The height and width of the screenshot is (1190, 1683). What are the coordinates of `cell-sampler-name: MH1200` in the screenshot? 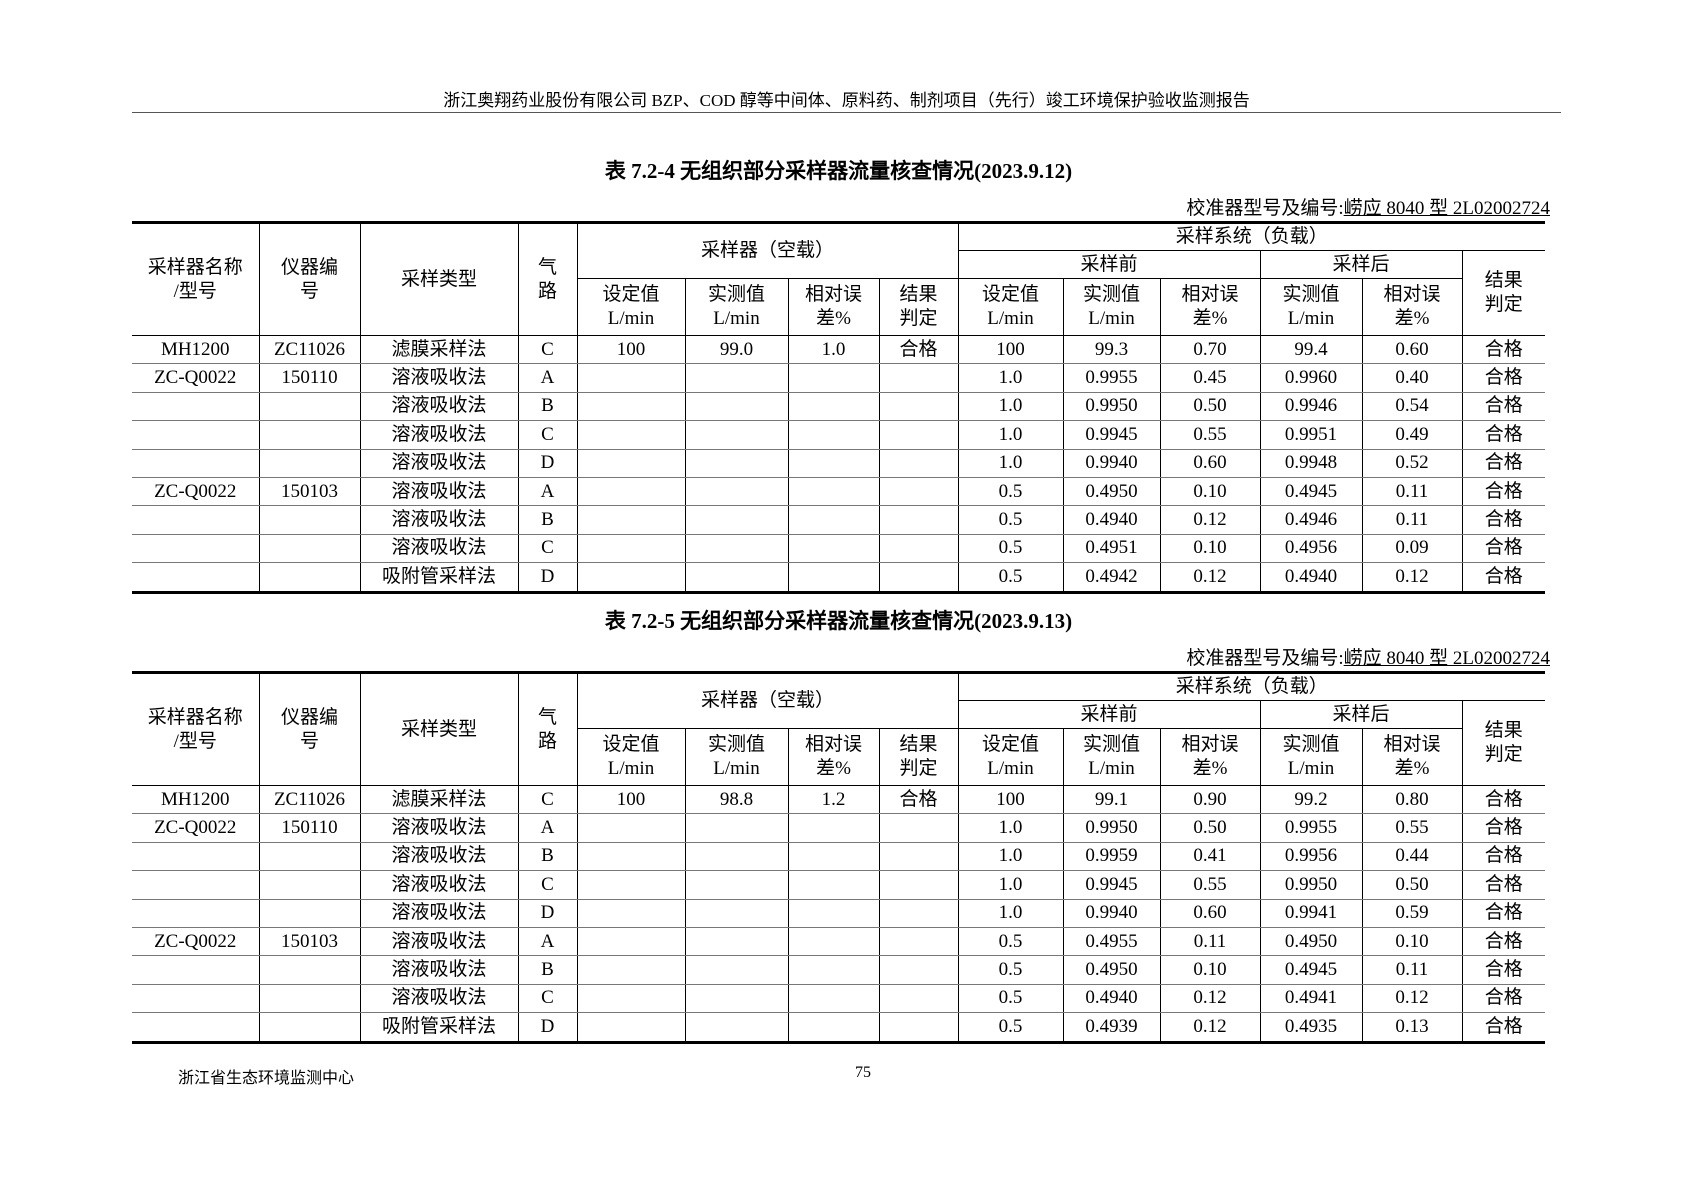 It's located at (196, 799).